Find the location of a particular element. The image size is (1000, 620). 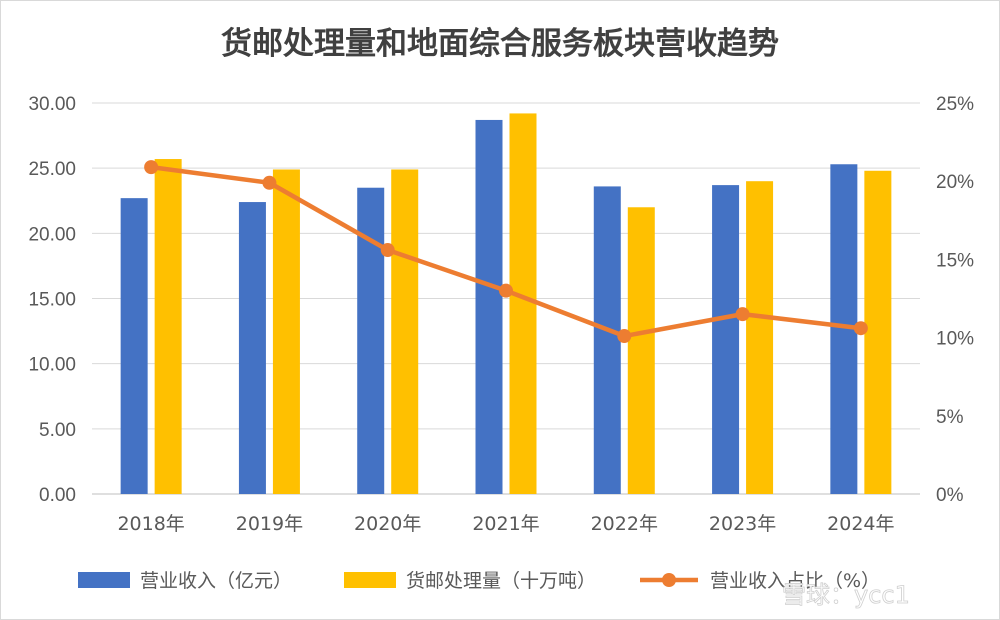

legend-label: 营业收入（亿元） is located at coordinates (216, 581).